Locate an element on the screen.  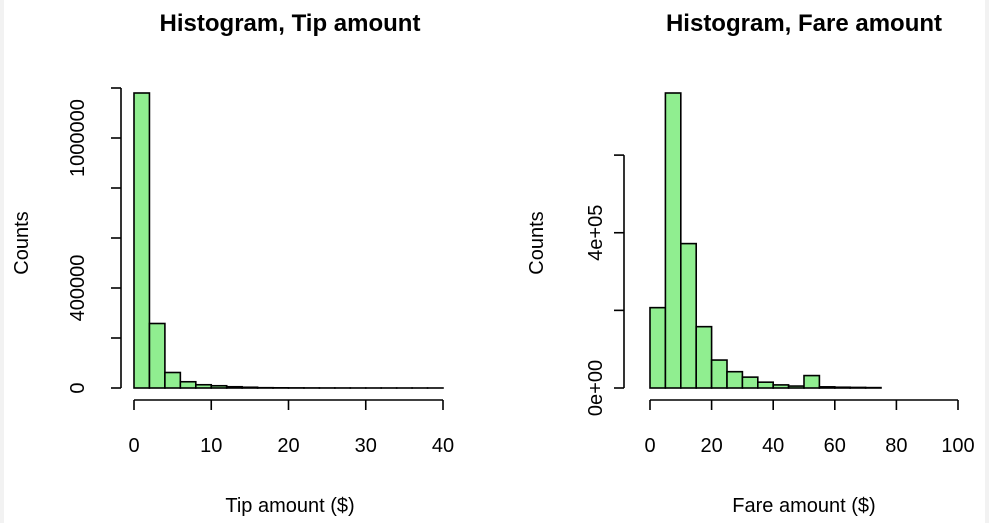
x-axis: 0 20 40 60 80 100 is located at coordinates (809, 428).